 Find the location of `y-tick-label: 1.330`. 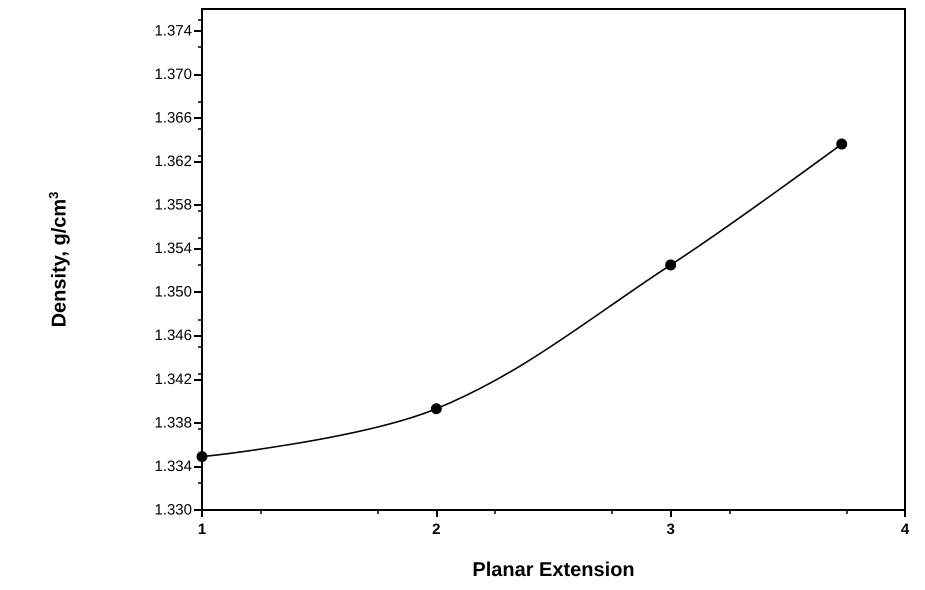

y-tick-label: 1.330 is located at coordinates (173, 510).